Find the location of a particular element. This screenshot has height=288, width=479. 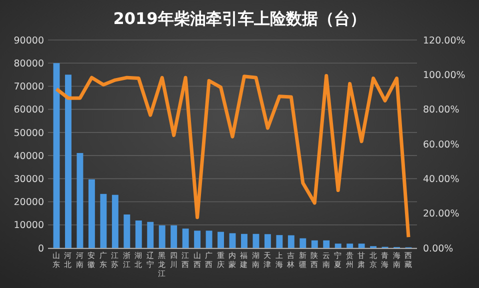

chart-title: 2019年柴油牵引车上险数据（台） is located at coordinates (239, 18).